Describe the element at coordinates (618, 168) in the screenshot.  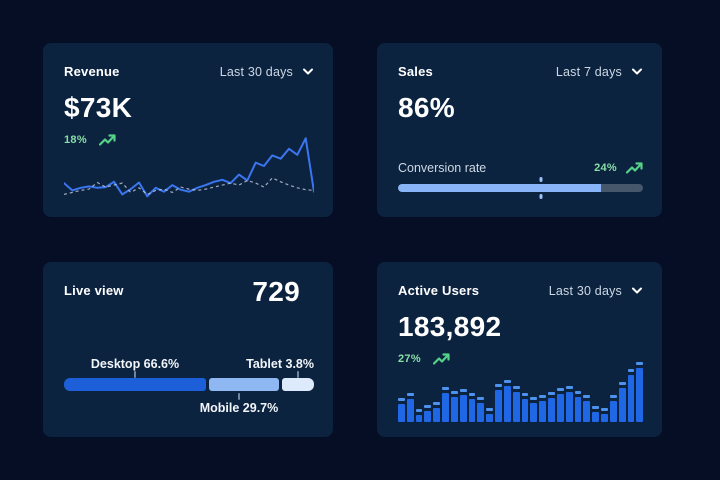
I see `sales-change-badge: 24%` at that location.